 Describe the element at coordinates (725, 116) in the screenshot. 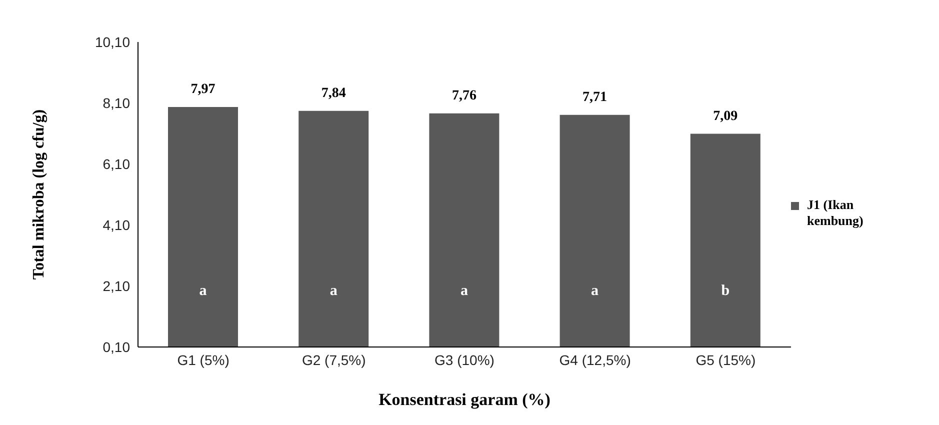

I see `data-label: 7,09` at that location.